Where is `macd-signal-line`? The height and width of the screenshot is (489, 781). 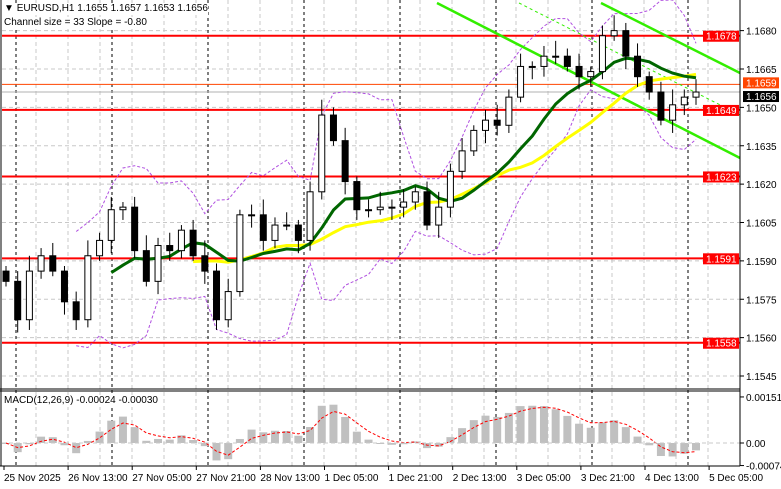 macd-signal-line is located at coordinates (351, 431).